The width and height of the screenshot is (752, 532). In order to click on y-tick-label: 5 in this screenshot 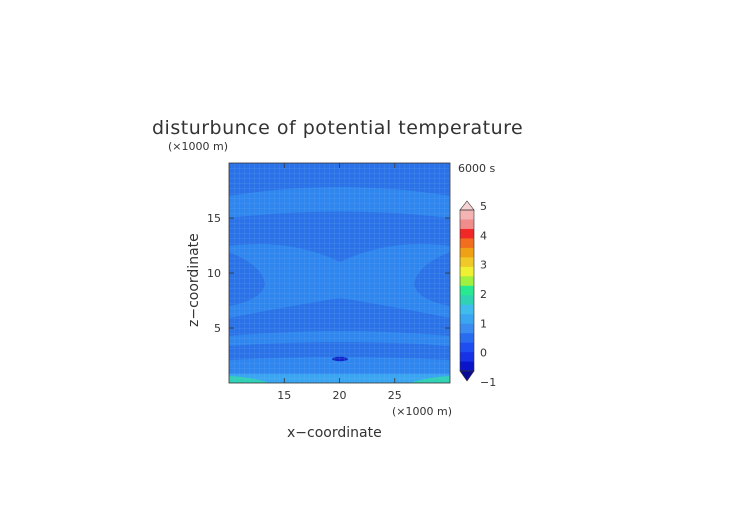, I will do `click(217, 328)`.